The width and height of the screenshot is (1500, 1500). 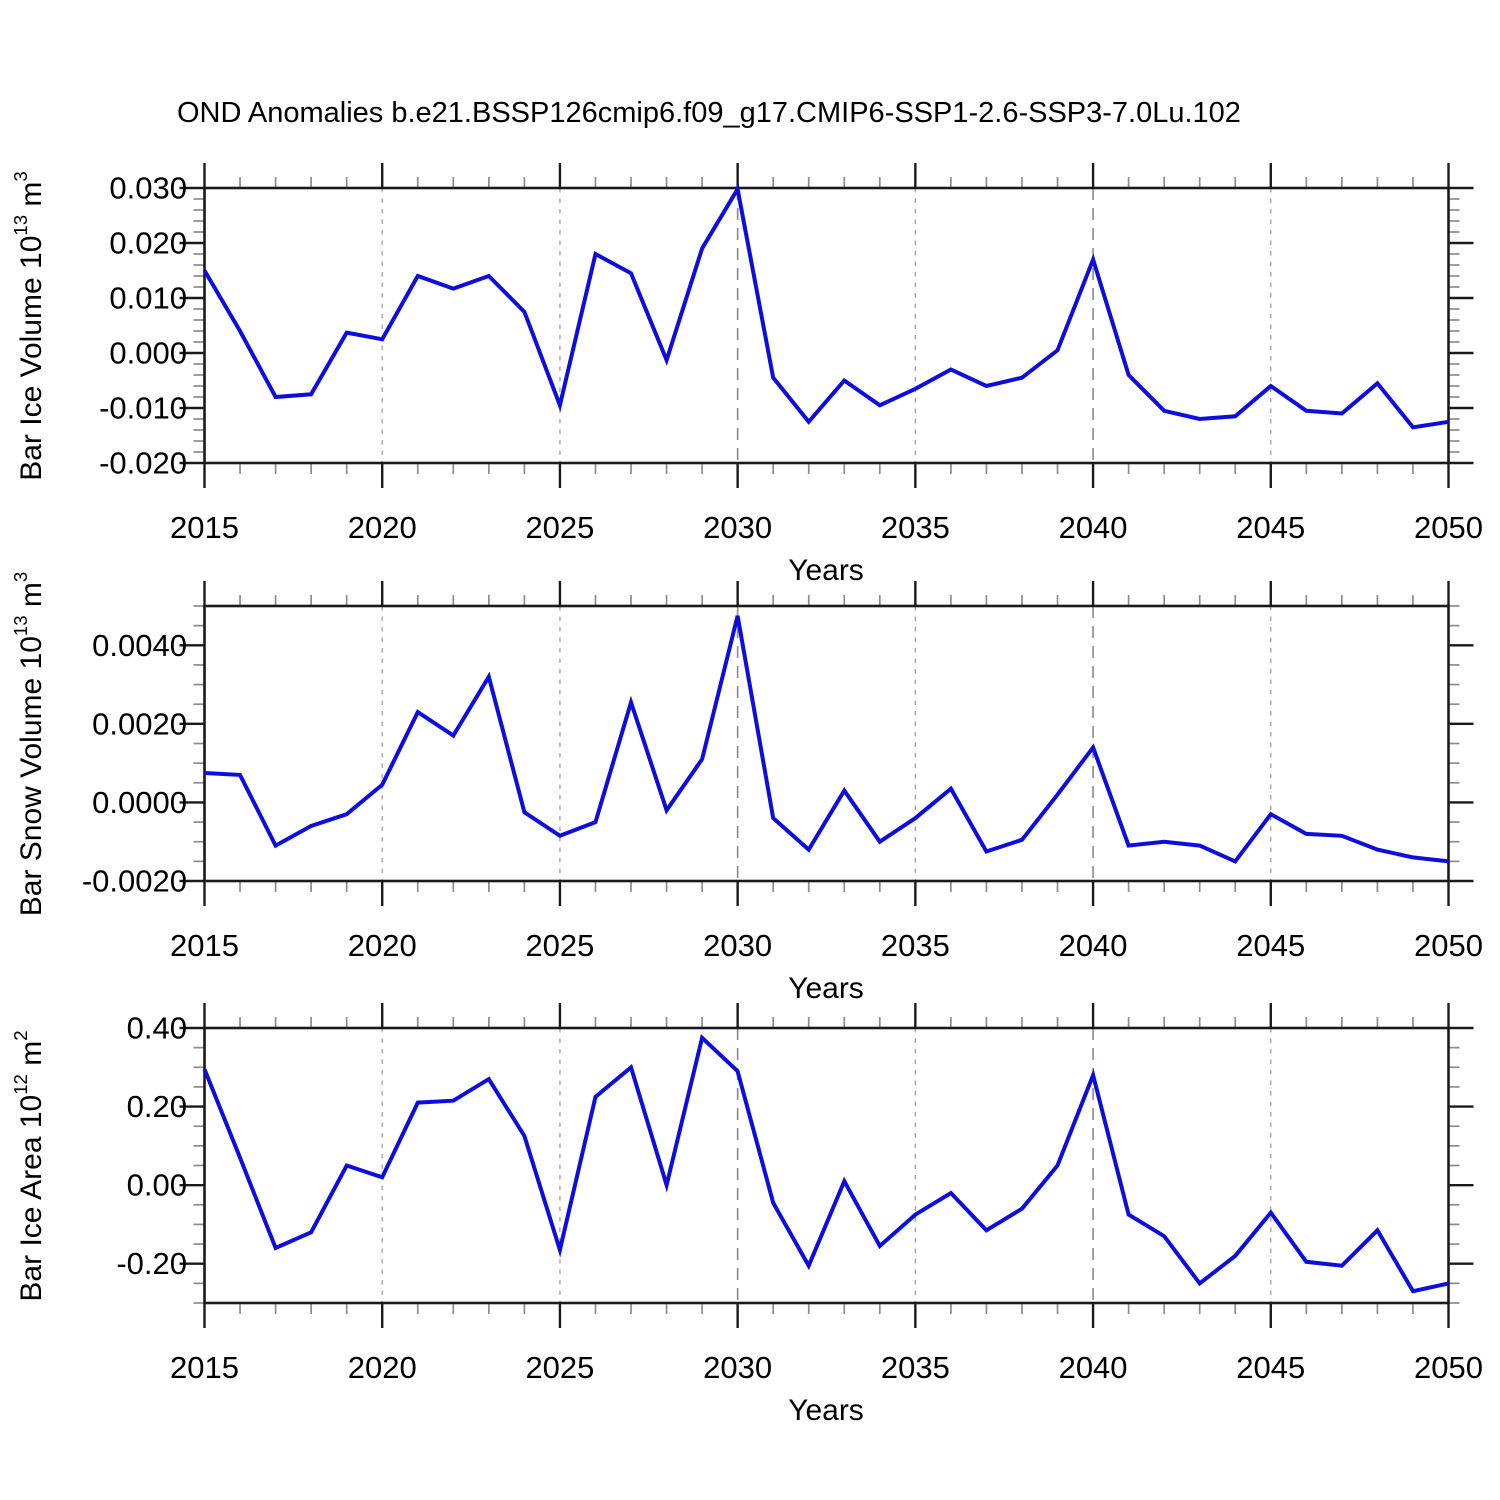 What do you see at coordinates (148, 243) in the screenshot?
I see `y-tick-label: 0.020` at bounding box center [148, 243].